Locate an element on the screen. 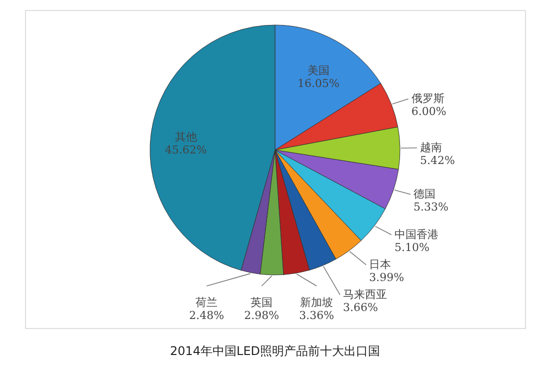 Image resolution: width=551 pixels, height=378 pixels. data-label: 16.05% is located at coordinates (319, 83).